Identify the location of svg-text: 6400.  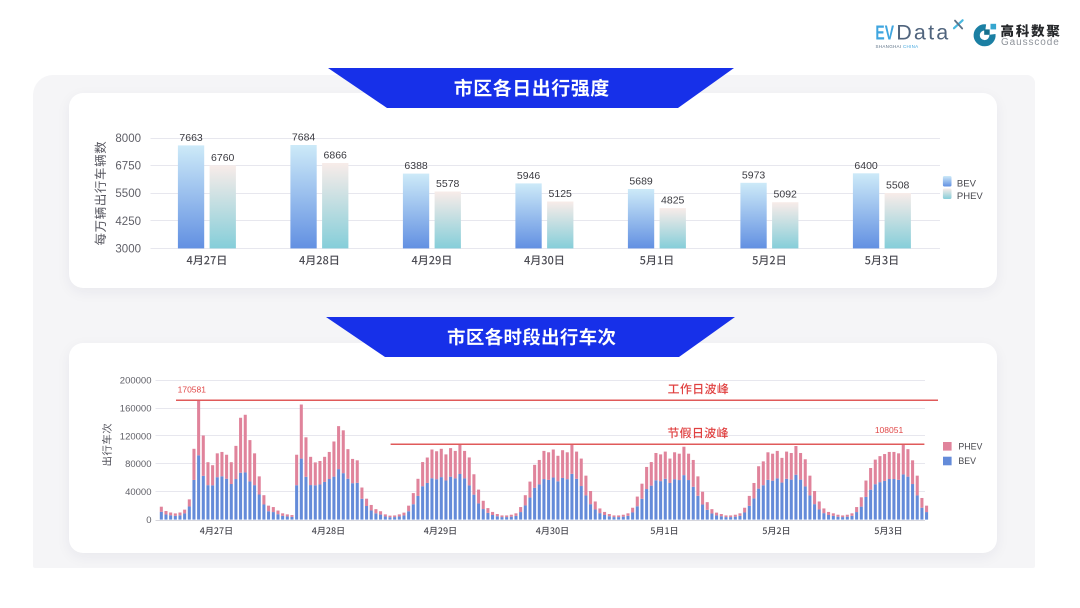
(866, 166).